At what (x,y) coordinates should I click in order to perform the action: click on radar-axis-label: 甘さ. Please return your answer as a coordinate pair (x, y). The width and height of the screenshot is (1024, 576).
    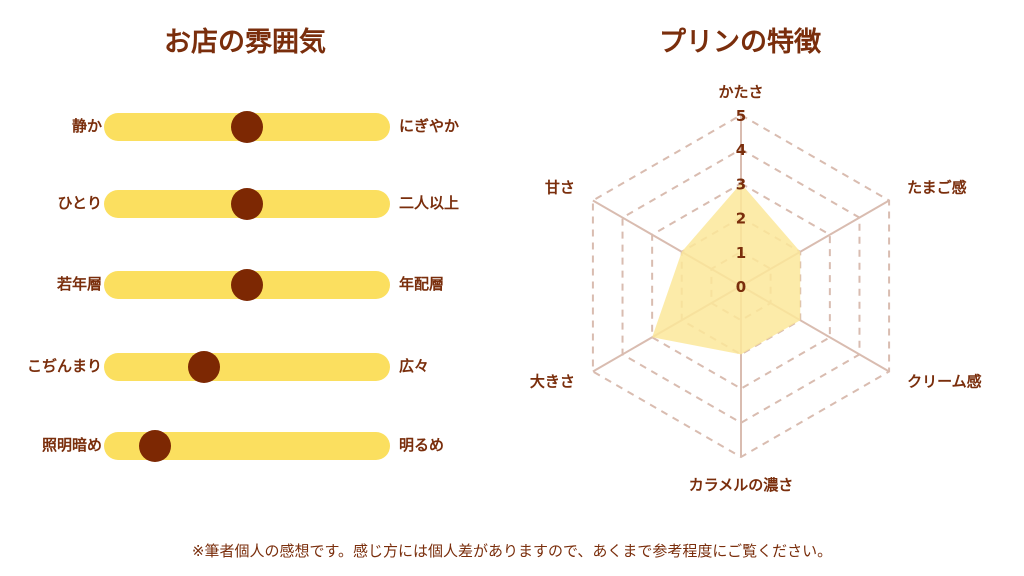
    Looking at the image, I should click on (560, 188).